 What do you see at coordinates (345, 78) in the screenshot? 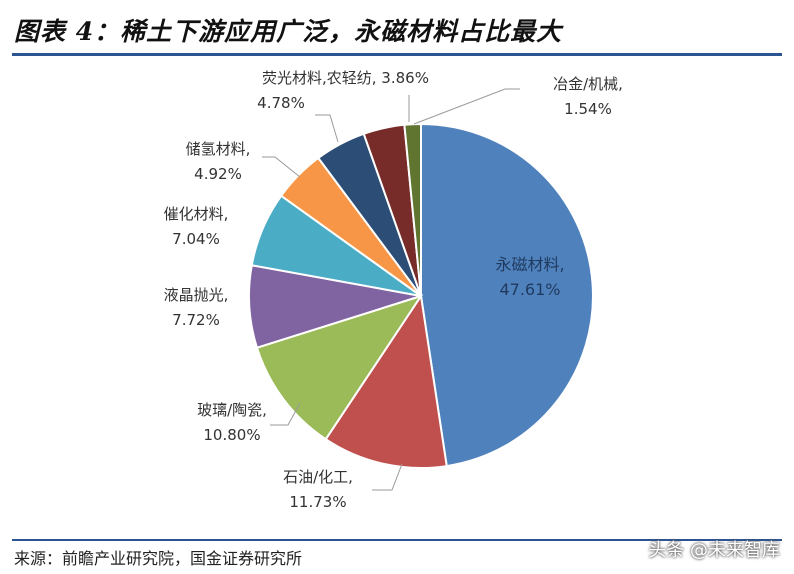
I see `slice-label: 荧光材料,农轻纺, 3.86%` at bounding box center [345, 78].